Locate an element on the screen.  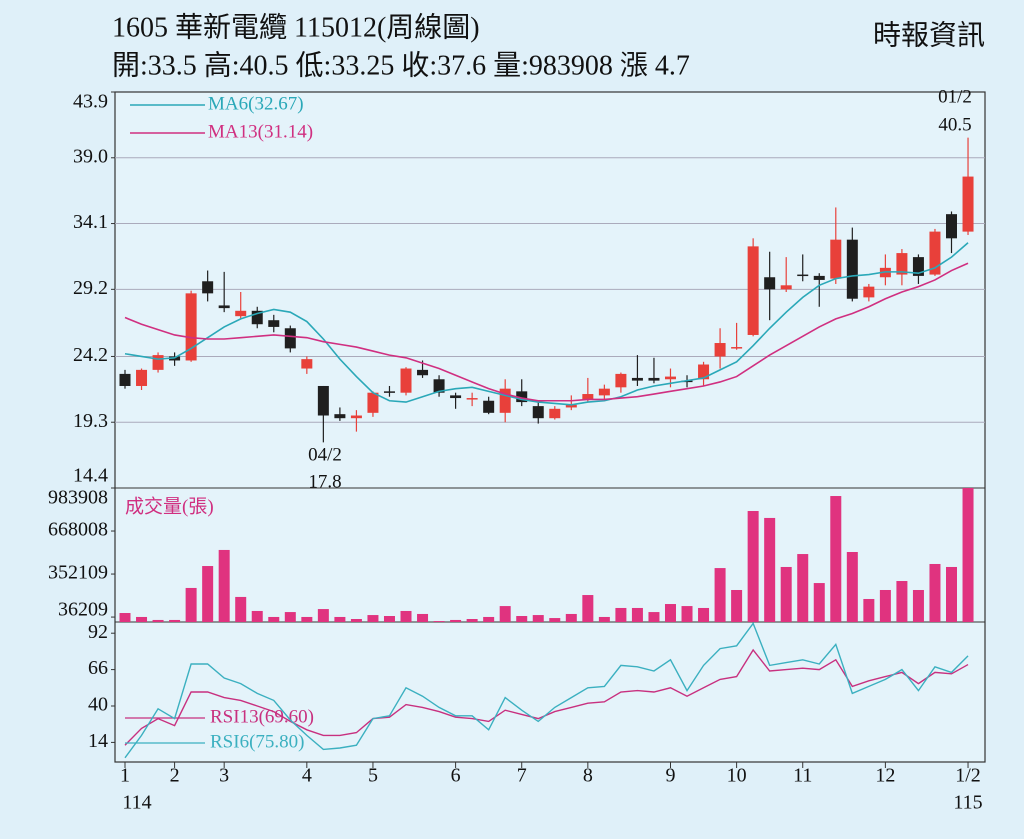
x-tick-label: 12 is located at coordinates (885, 776).